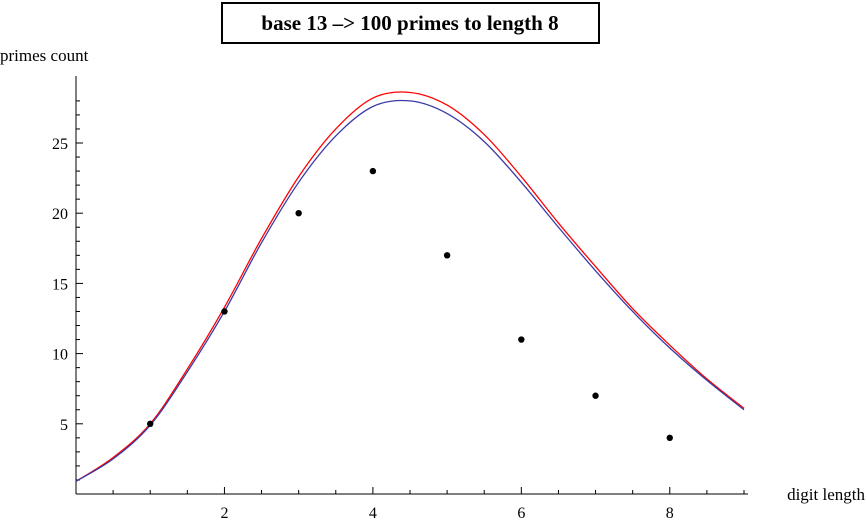 The image size is (867, 521). I want to click on x-tick-label: 4, so click(373, 513).